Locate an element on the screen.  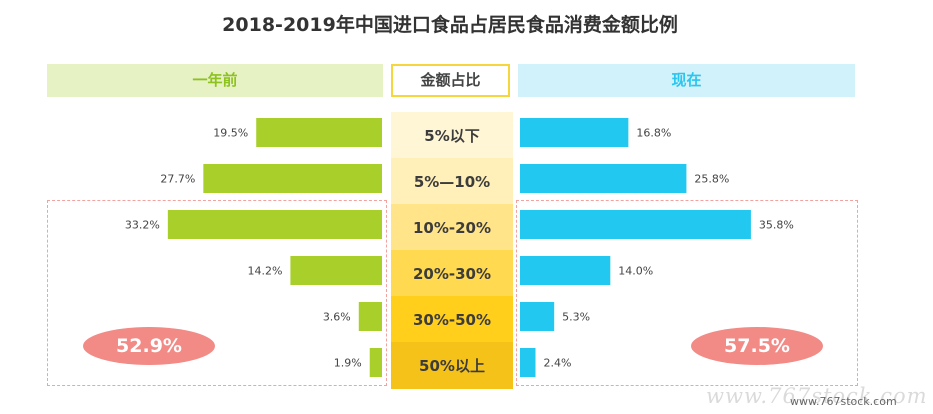
category-band: 30%-50% is located at coordinates (452, 319).